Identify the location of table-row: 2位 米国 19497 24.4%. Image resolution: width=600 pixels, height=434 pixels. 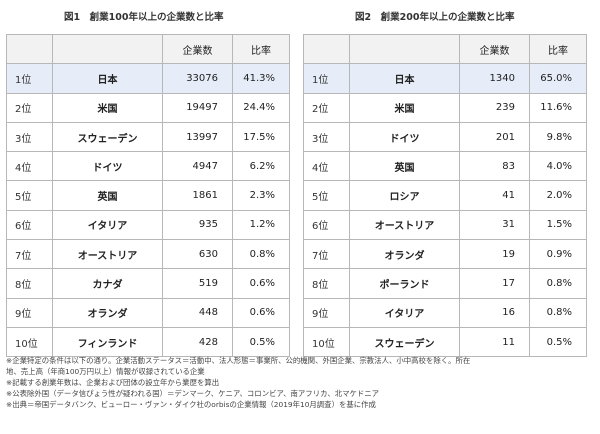
(148, 107).